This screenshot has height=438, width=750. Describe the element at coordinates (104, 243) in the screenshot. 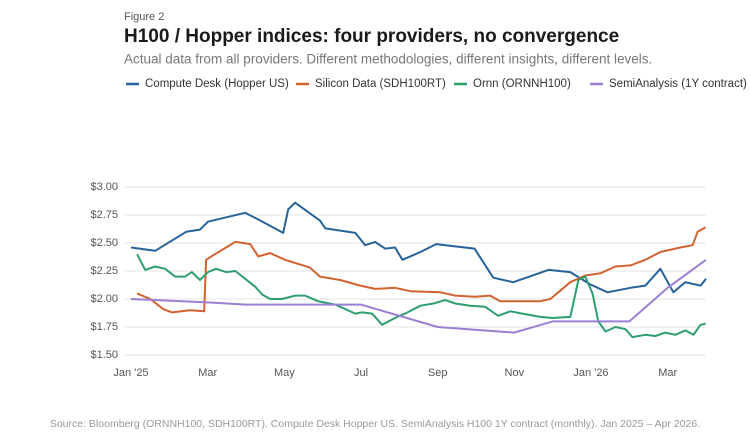

I see `y-tick-label: $2.50` at that location.